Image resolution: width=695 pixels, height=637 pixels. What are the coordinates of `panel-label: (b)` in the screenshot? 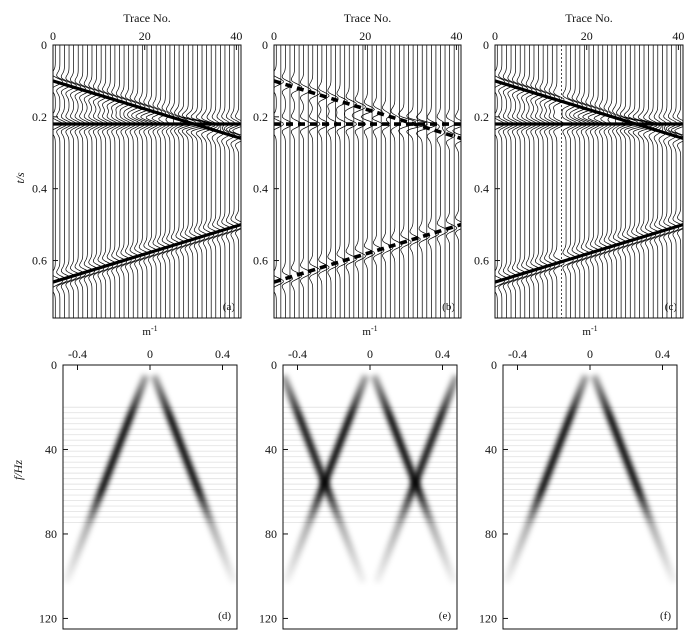 It's located at (448, 307).